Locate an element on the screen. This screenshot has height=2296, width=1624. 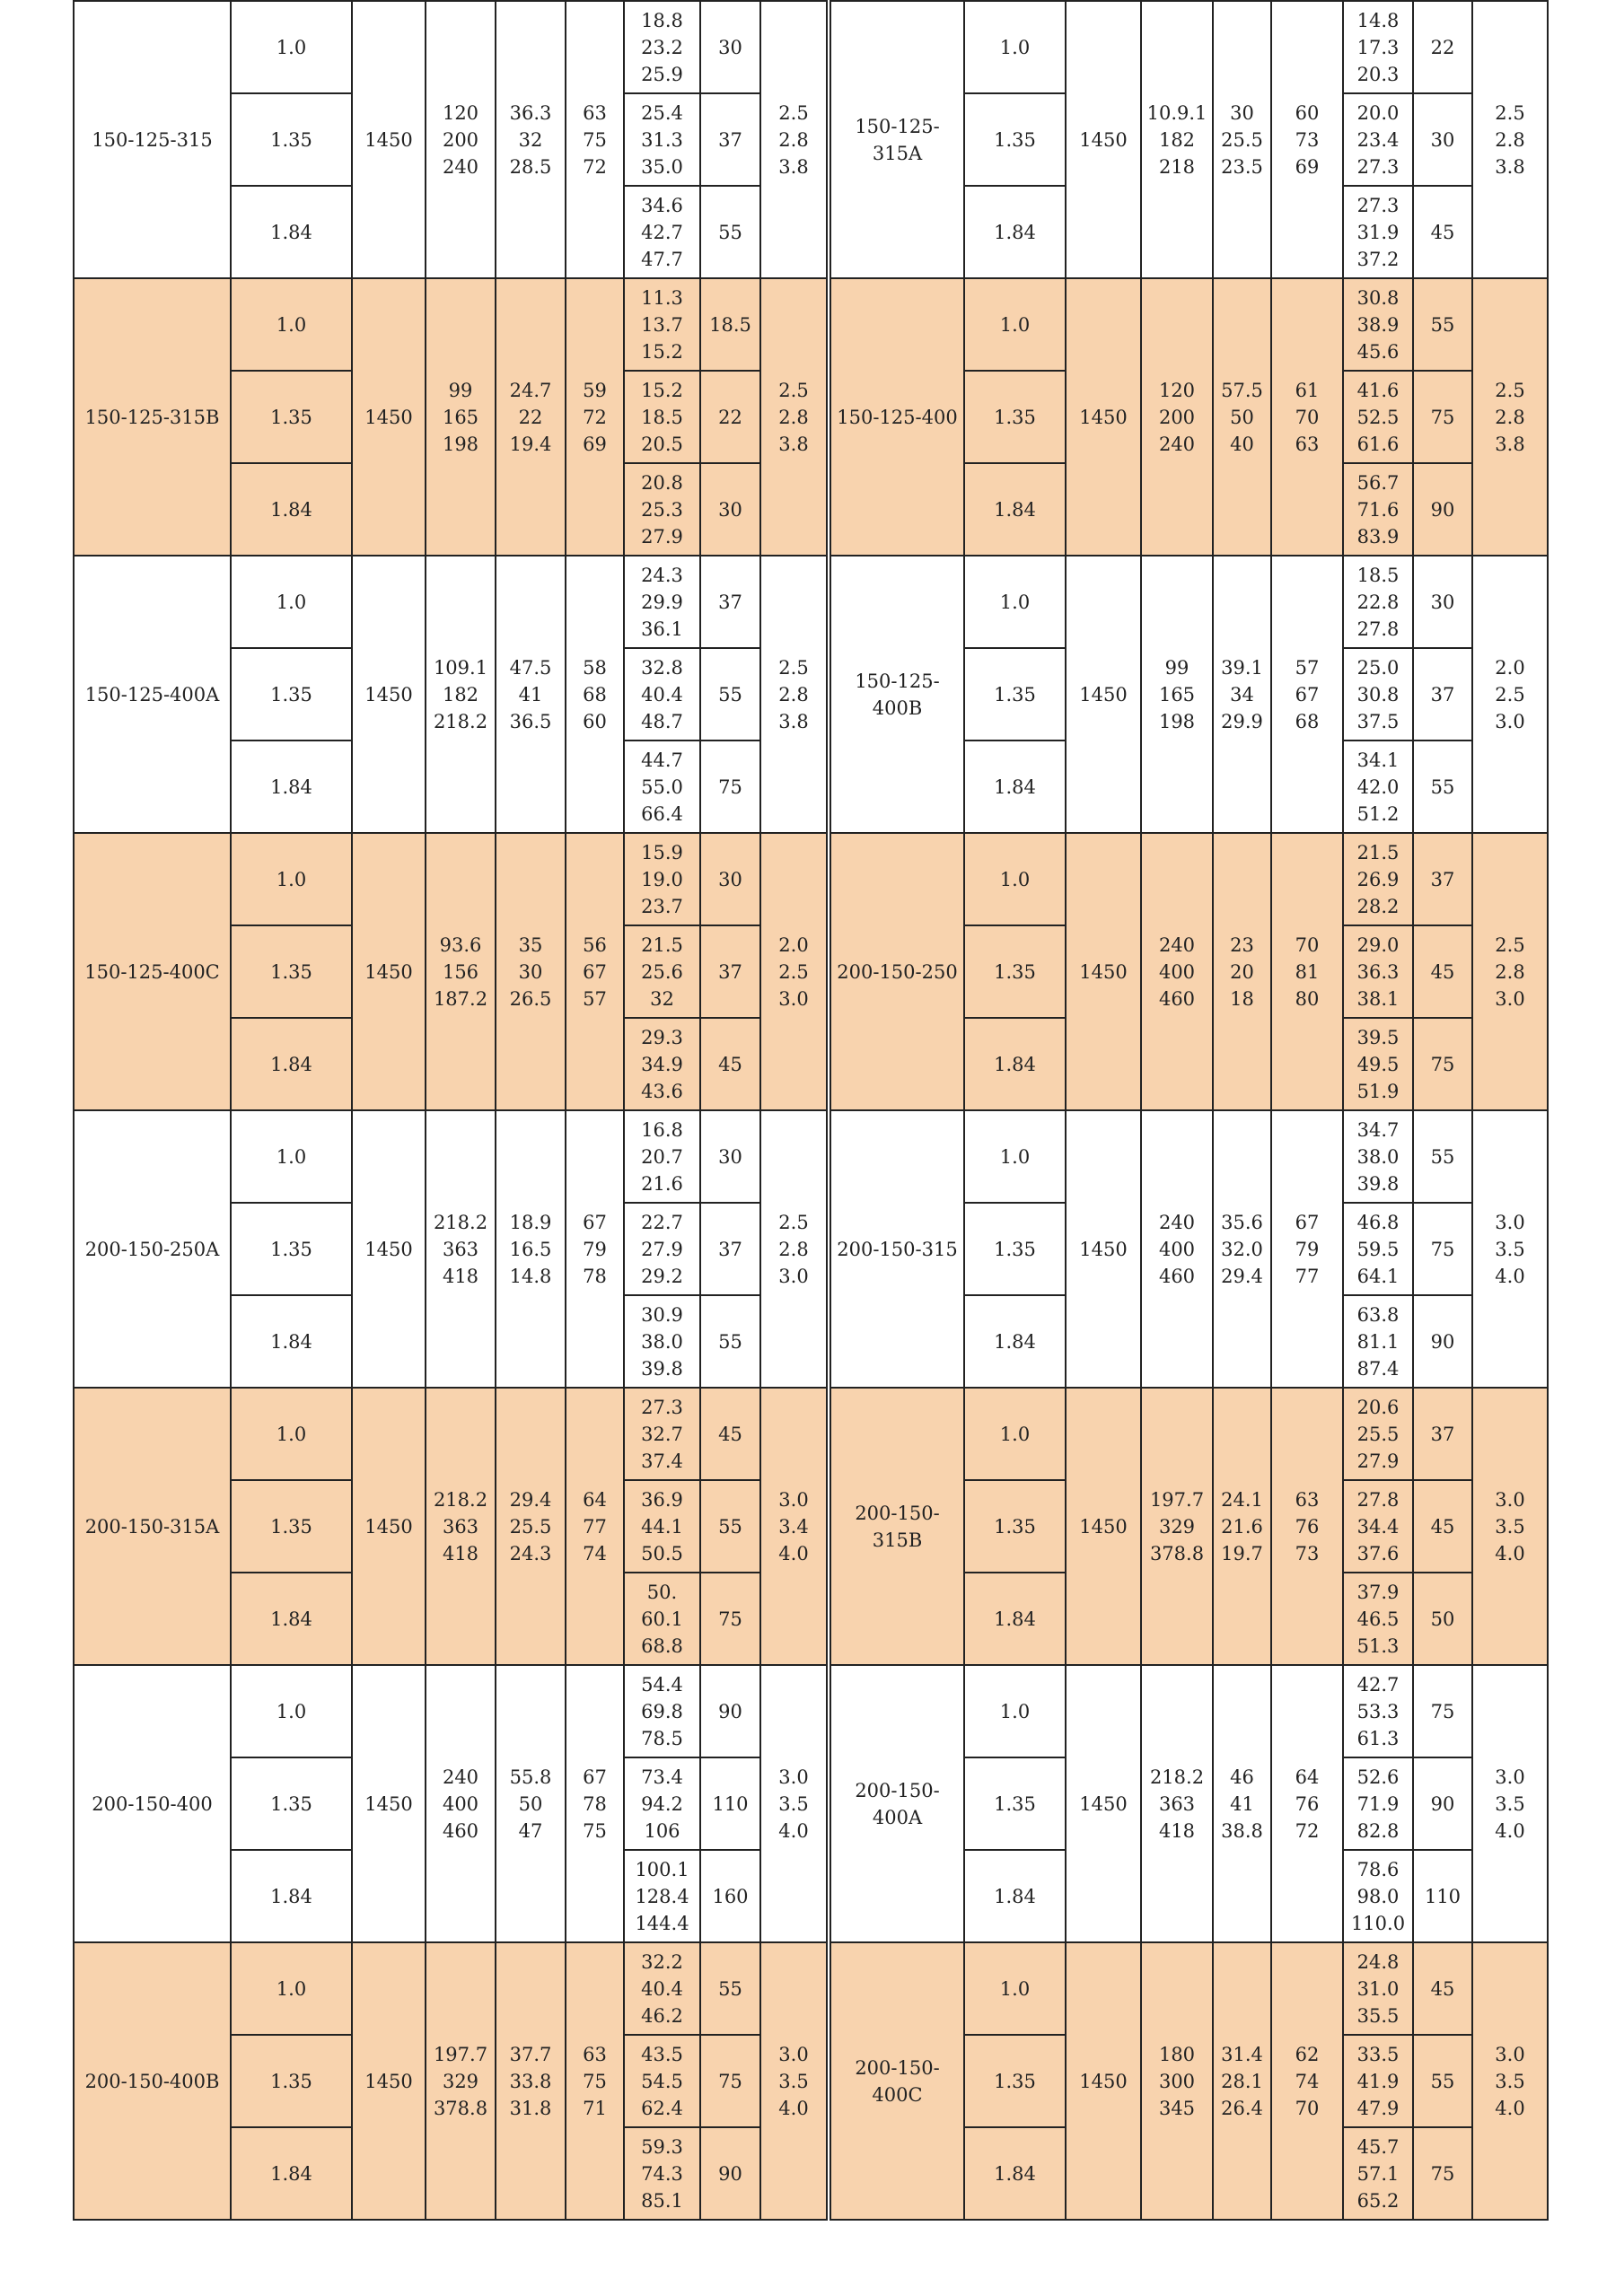
table-row: 1.35 73.4 94.2 106 110 1.35 52.6 71.9 82.8 90 is located at coordinates (811, 1804).